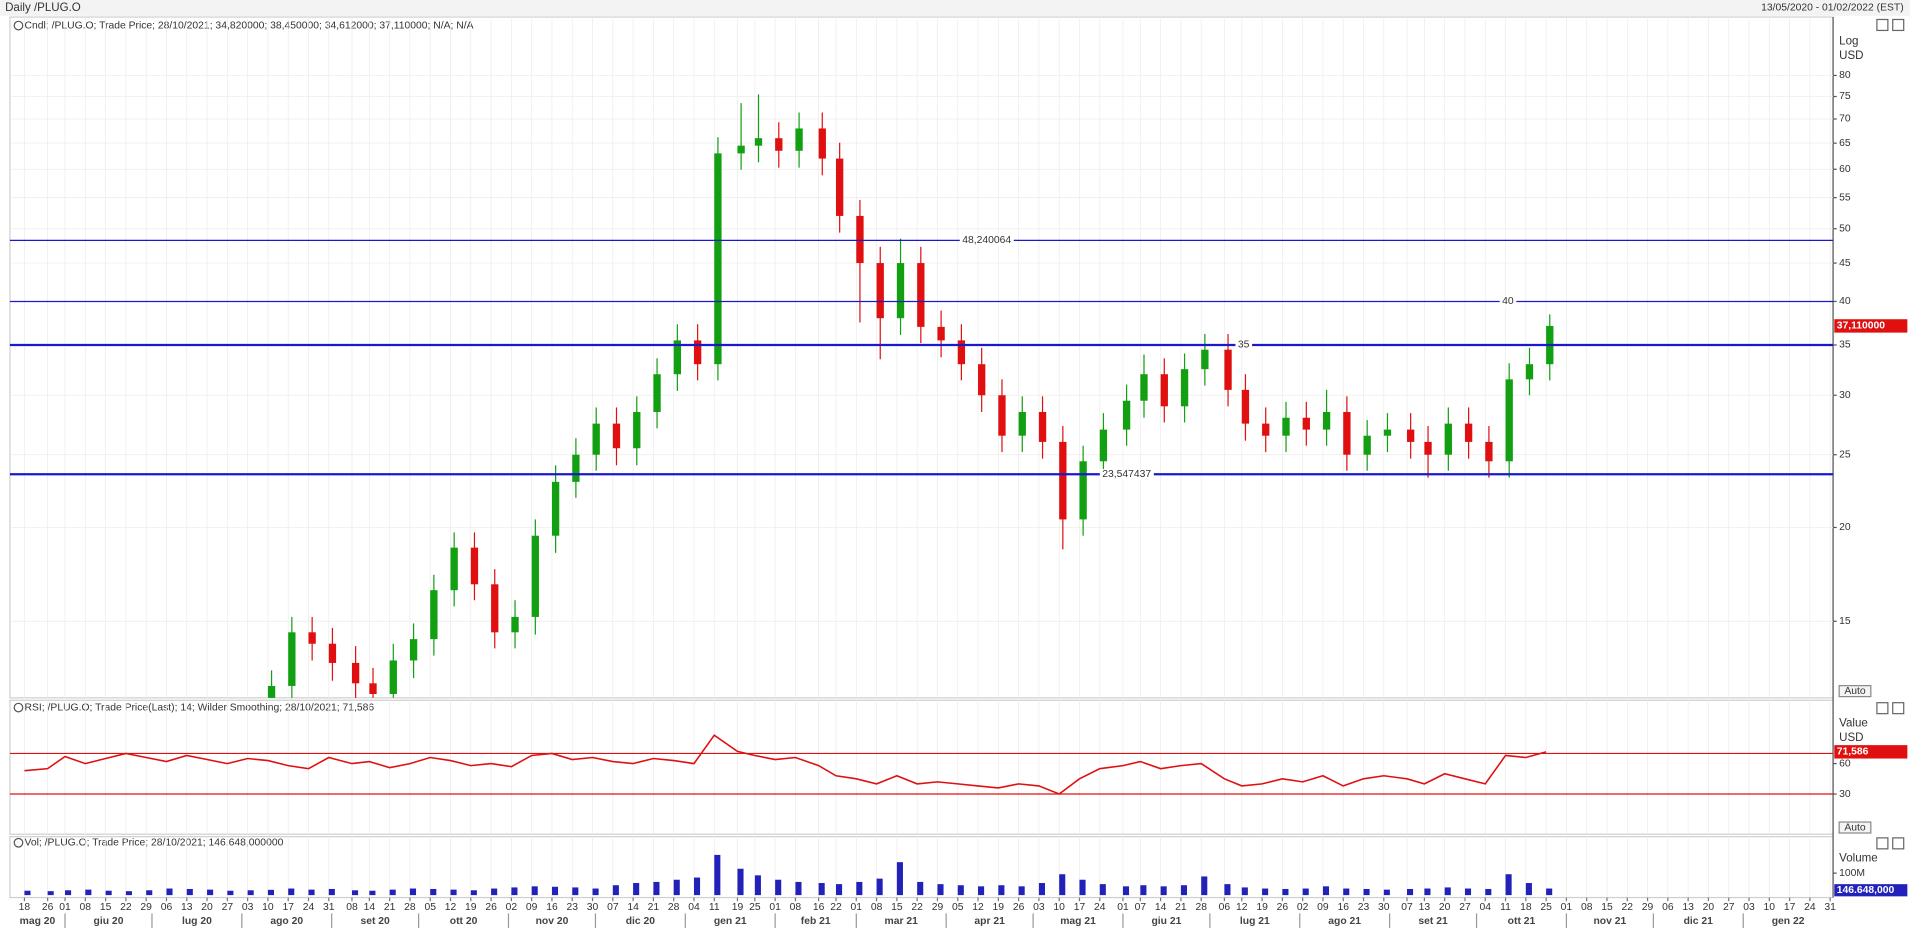  I want to click on y-tick-label: 100M, so click(1852, 873).